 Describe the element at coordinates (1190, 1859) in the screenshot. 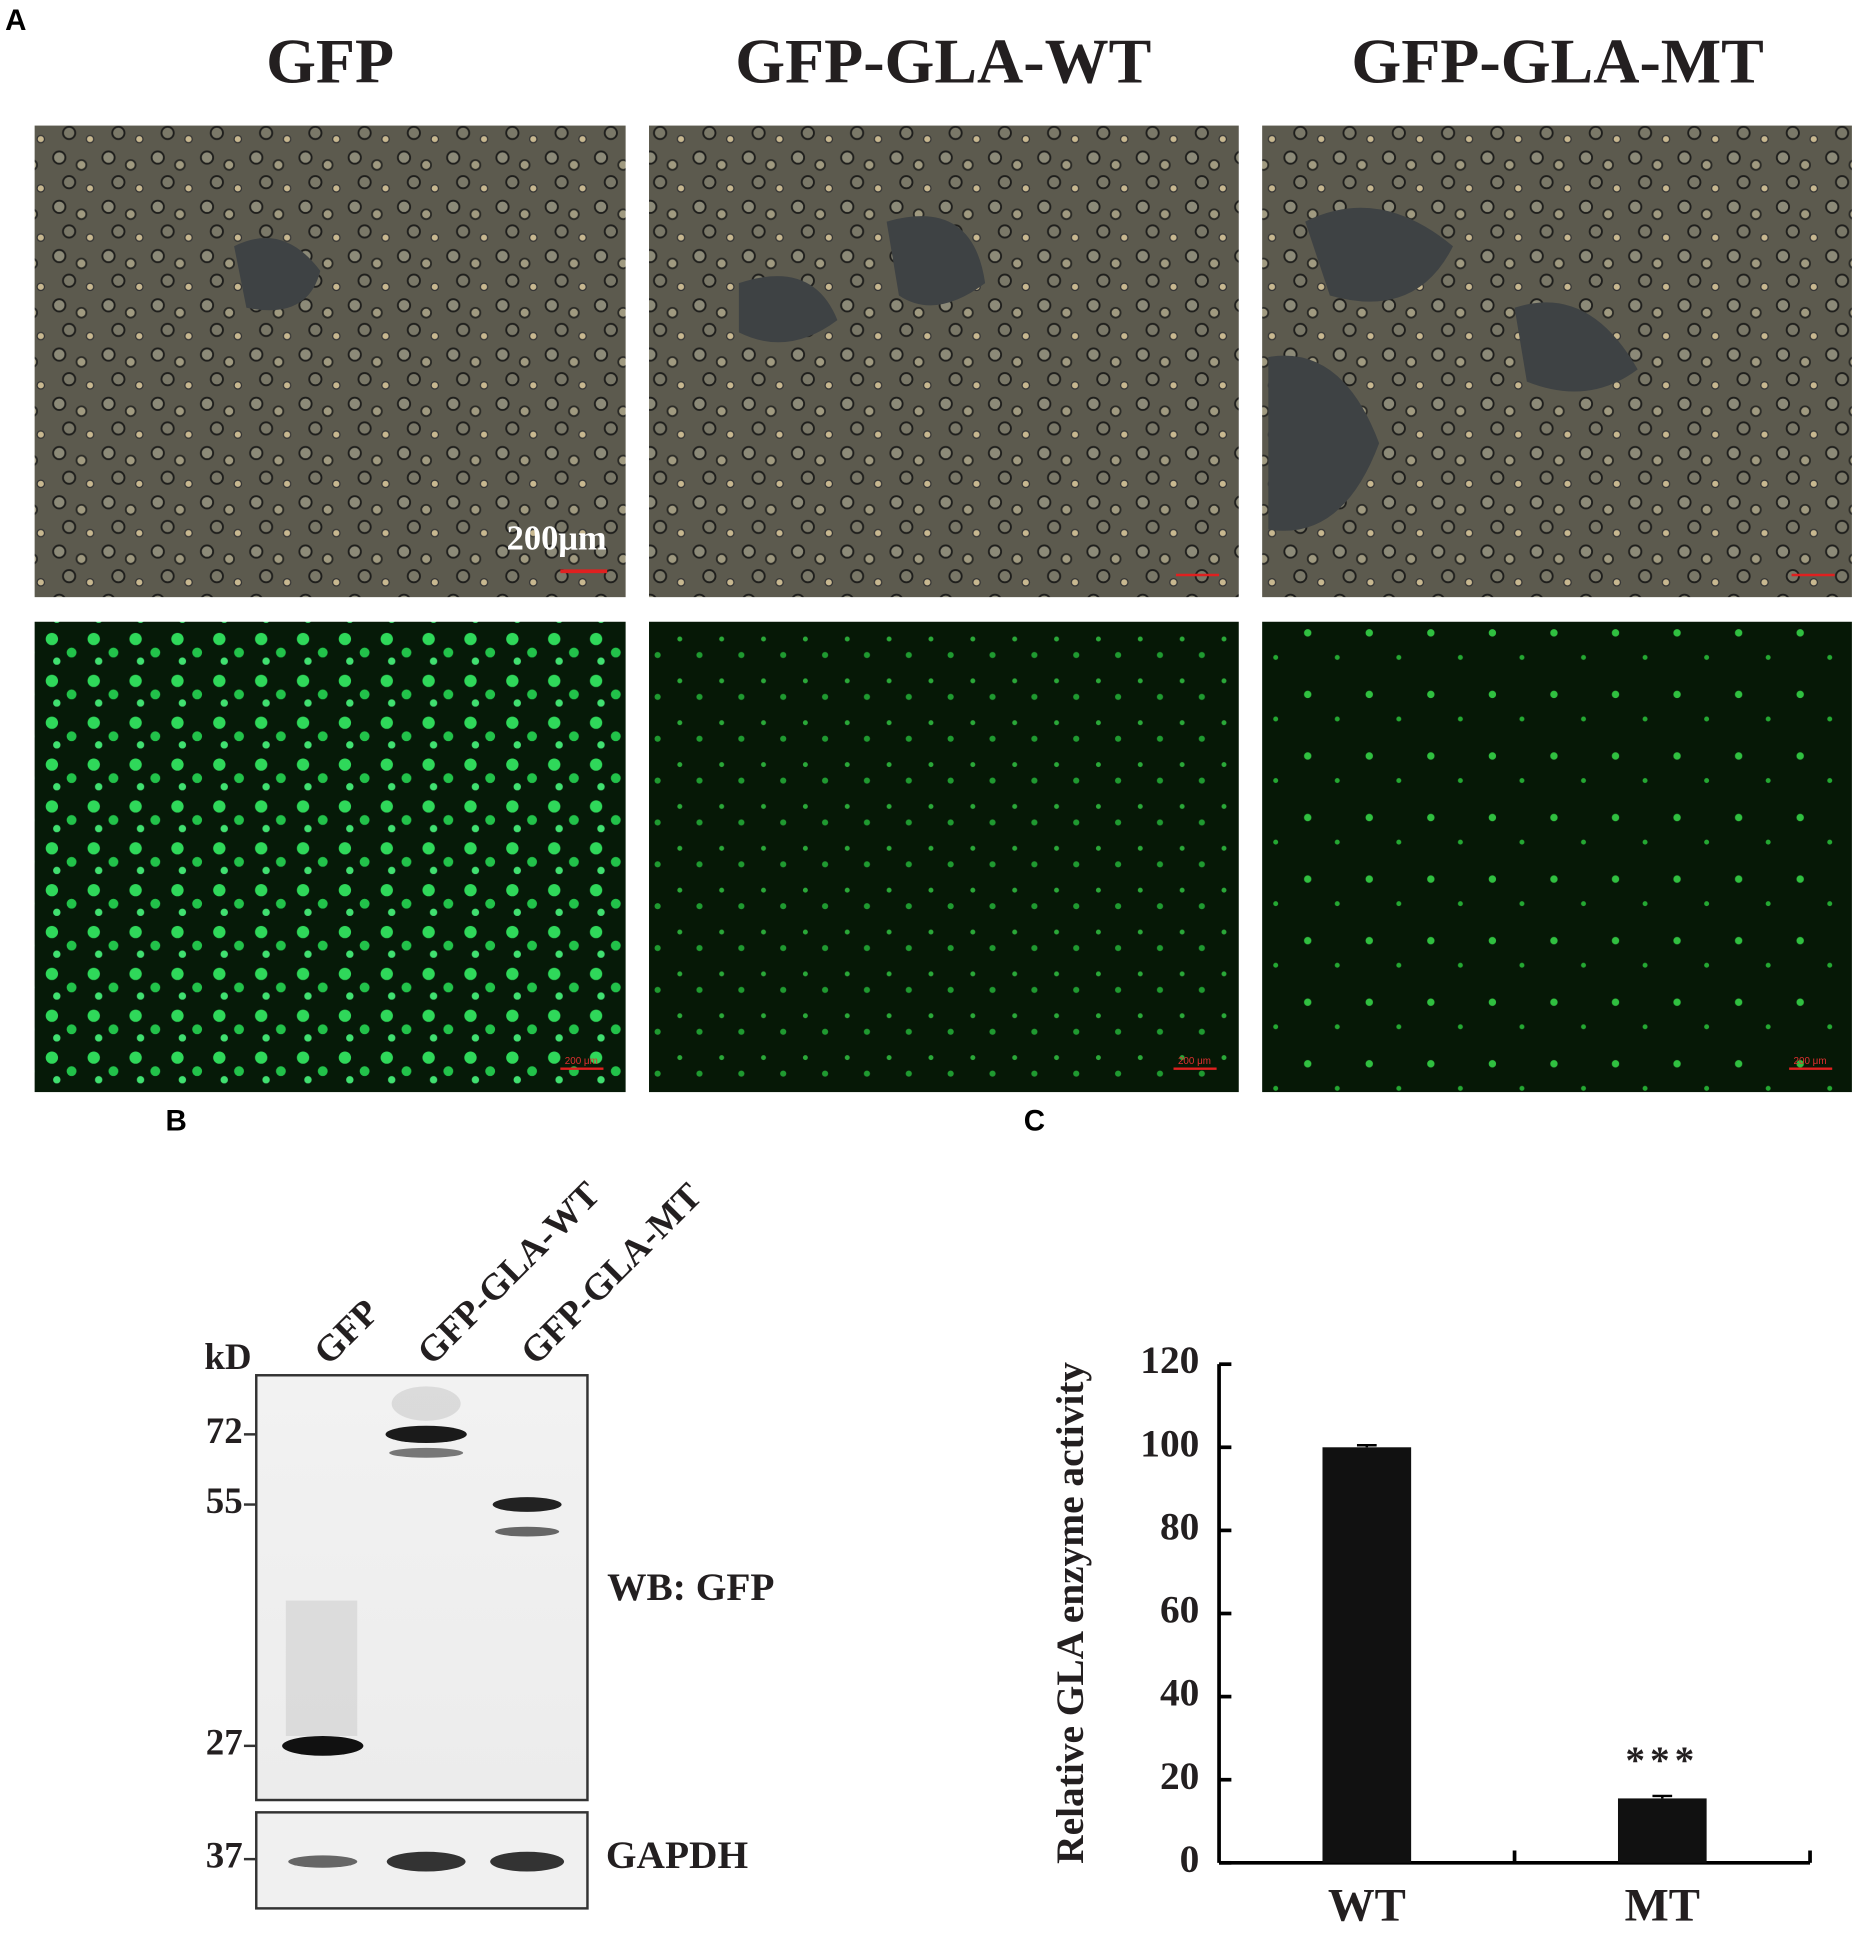

I see `y-tick-label: 0` at that location.